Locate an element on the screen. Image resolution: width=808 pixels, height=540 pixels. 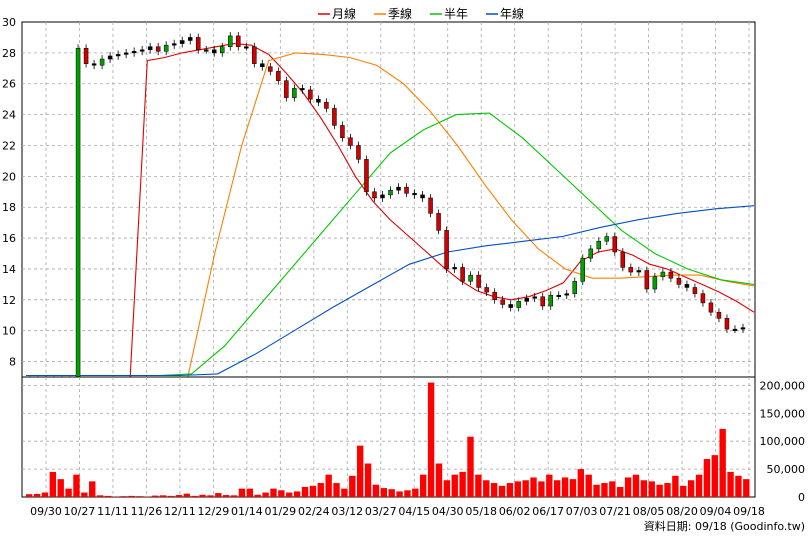
price-y-tick-label: 16 is located at coordinates (9, 238).